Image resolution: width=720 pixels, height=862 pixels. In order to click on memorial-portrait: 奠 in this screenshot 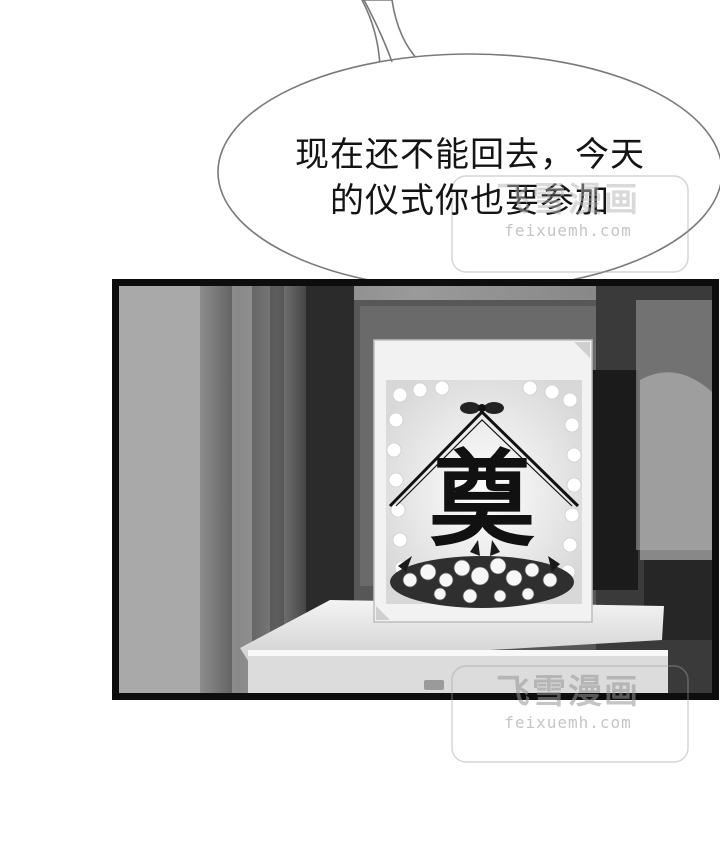, I will do `click(483, 481)`.